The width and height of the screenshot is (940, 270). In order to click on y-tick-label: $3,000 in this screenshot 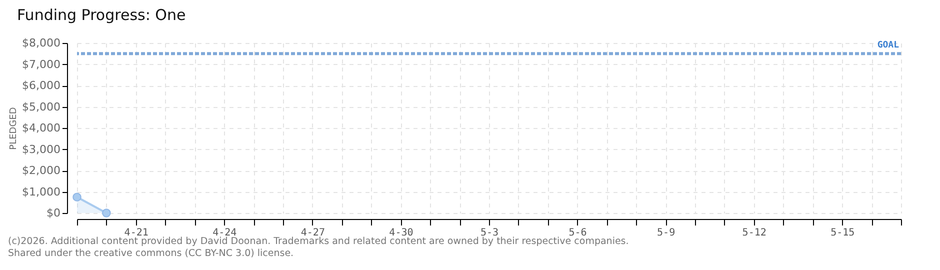, I will do `click(41, 149)`.